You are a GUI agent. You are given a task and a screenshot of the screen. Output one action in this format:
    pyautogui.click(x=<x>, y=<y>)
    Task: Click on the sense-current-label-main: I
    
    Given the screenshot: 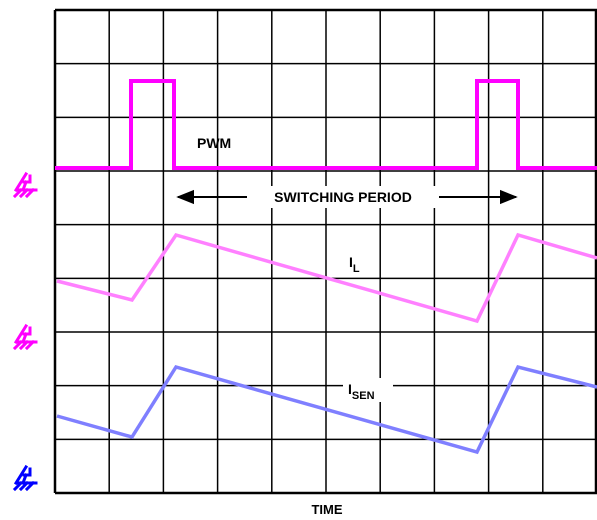 What is the action you would take?
    pyautogui.click(x=350, y=389)
    